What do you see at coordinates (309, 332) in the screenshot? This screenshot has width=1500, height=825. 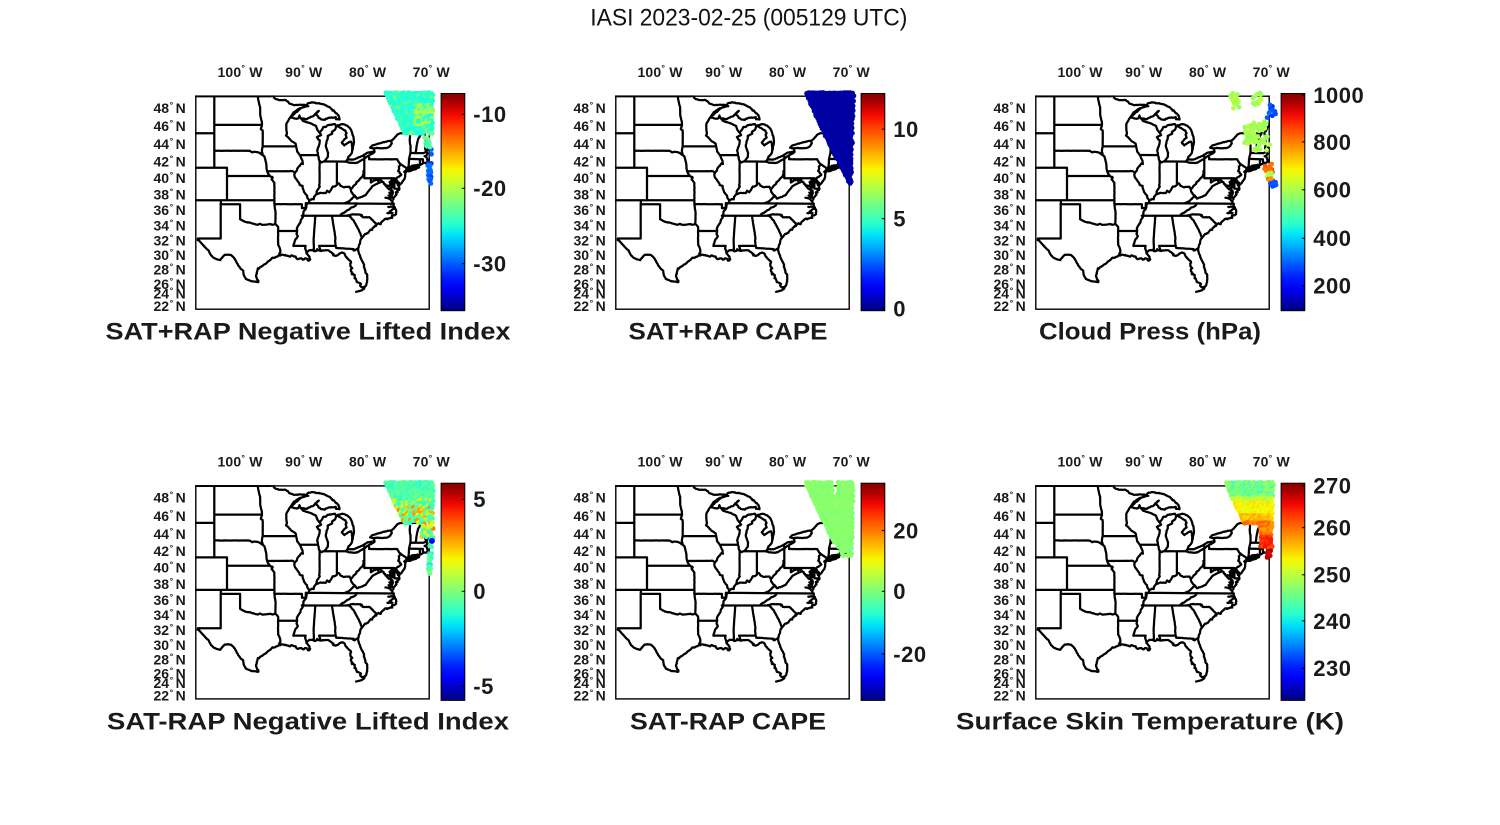 I see `svg-text: SAT+RAP Negative Lifted Index` at bounding box center [309, 332].